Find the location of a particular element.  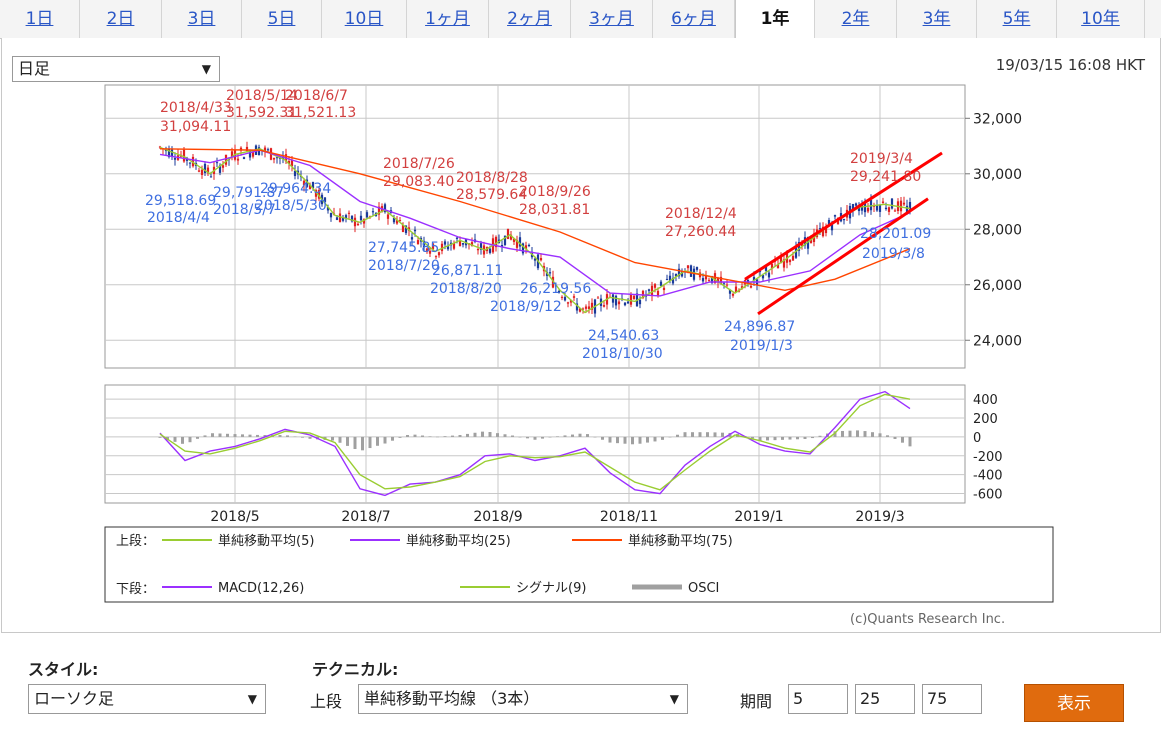

tab-9: 6ヶ月 is located at coordinates (694, 19).